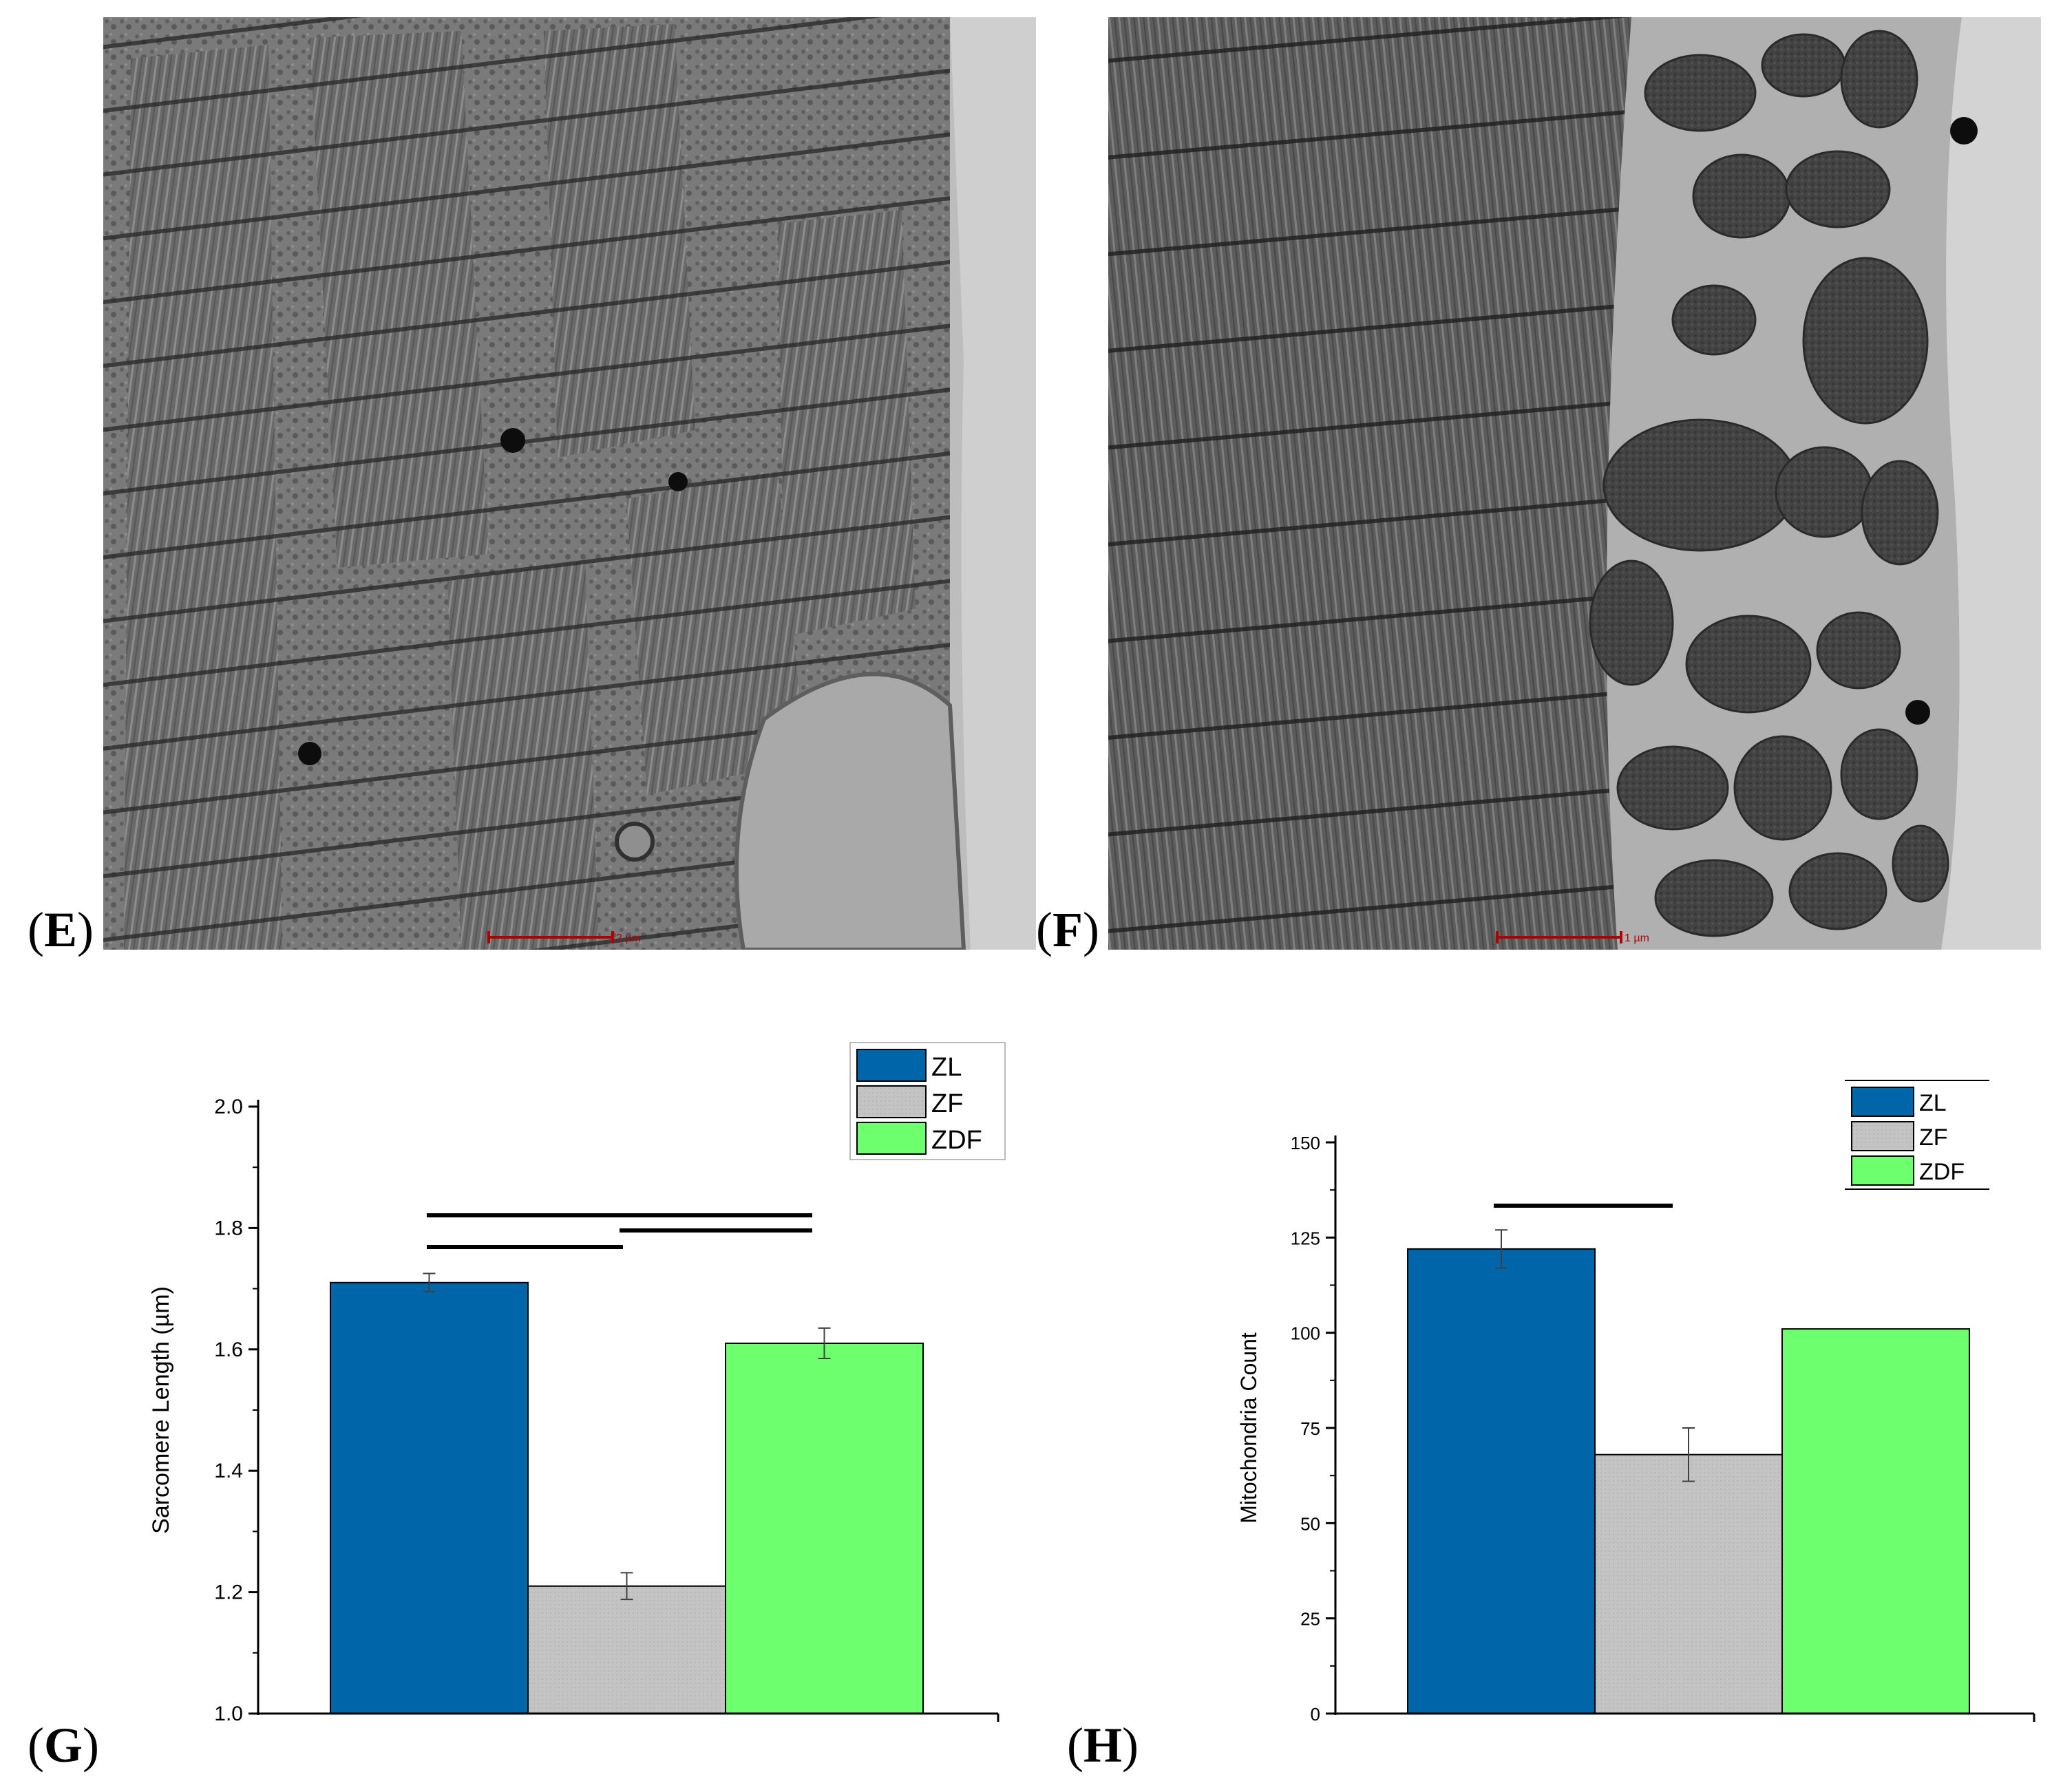 Image resolution: width=2063 pixels, height=1792 pixels. Describe the element at coordinates (1882, 1136) in the screenshot. I see `chart-h-legend-swatch-zf` at that location.